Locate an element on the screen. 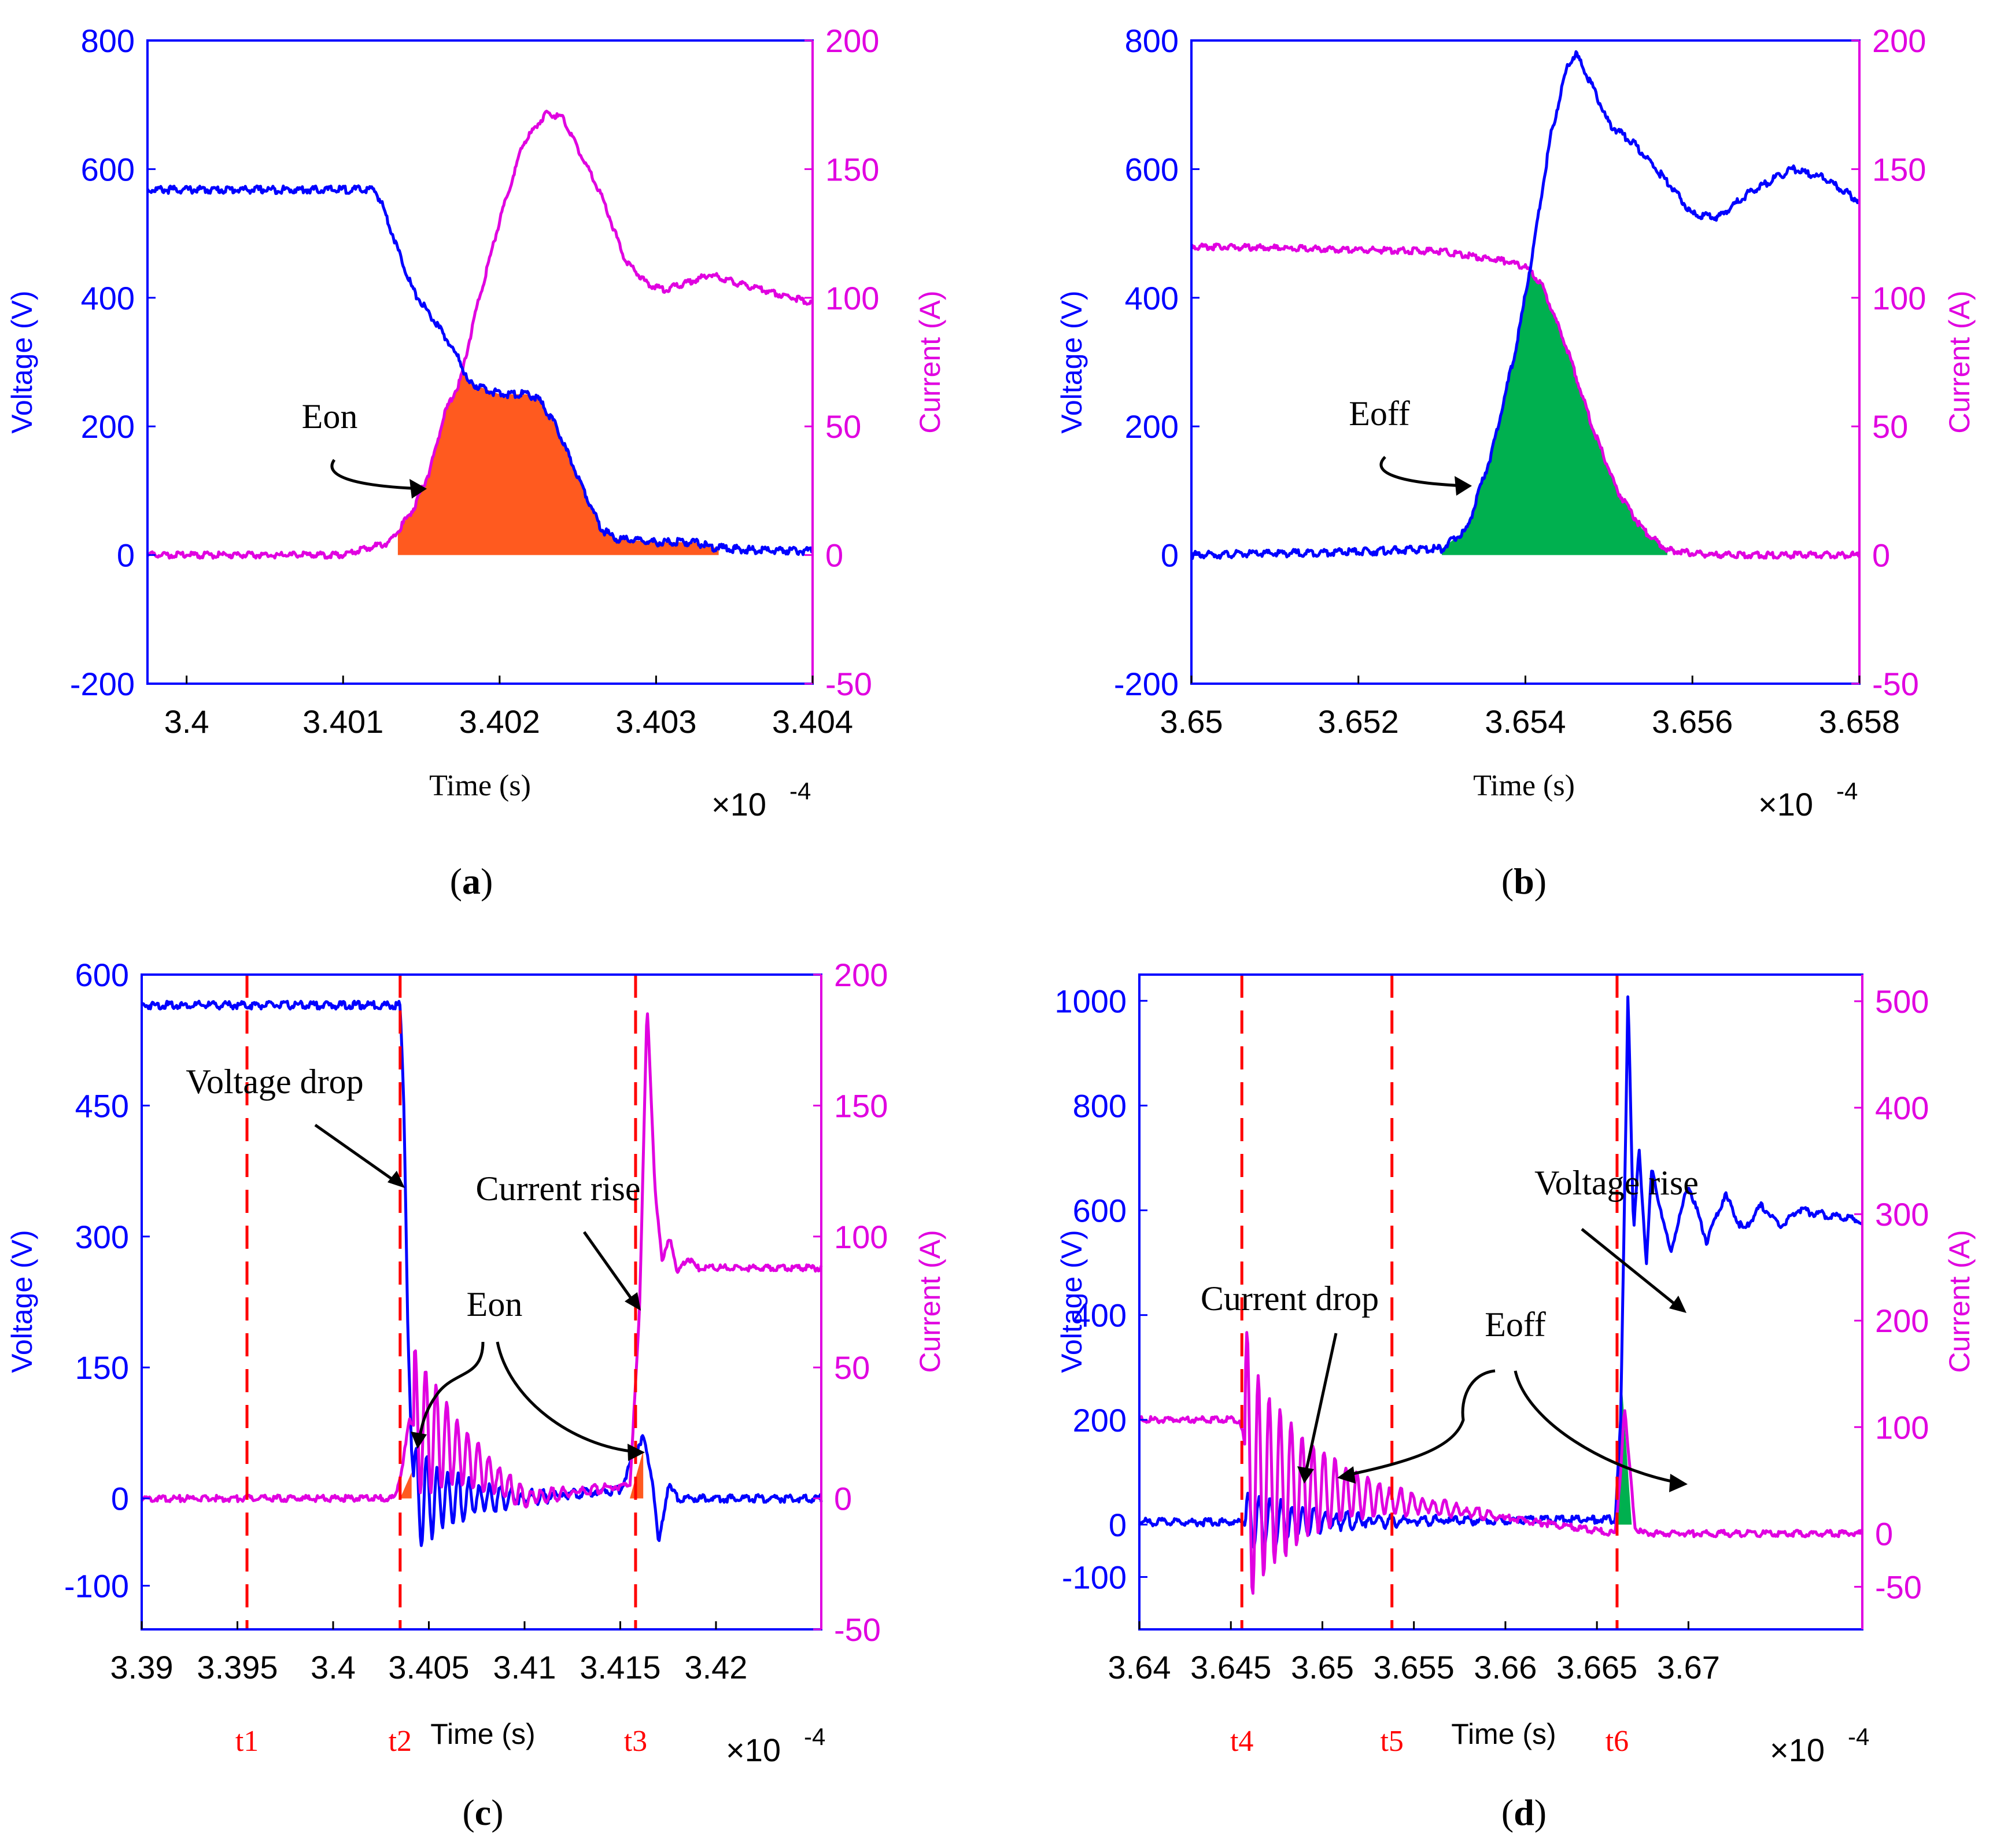 The image size is (2004, 1848). panel-c-ytick-left-label-0: -100 is located at coordinates (96, 1586).